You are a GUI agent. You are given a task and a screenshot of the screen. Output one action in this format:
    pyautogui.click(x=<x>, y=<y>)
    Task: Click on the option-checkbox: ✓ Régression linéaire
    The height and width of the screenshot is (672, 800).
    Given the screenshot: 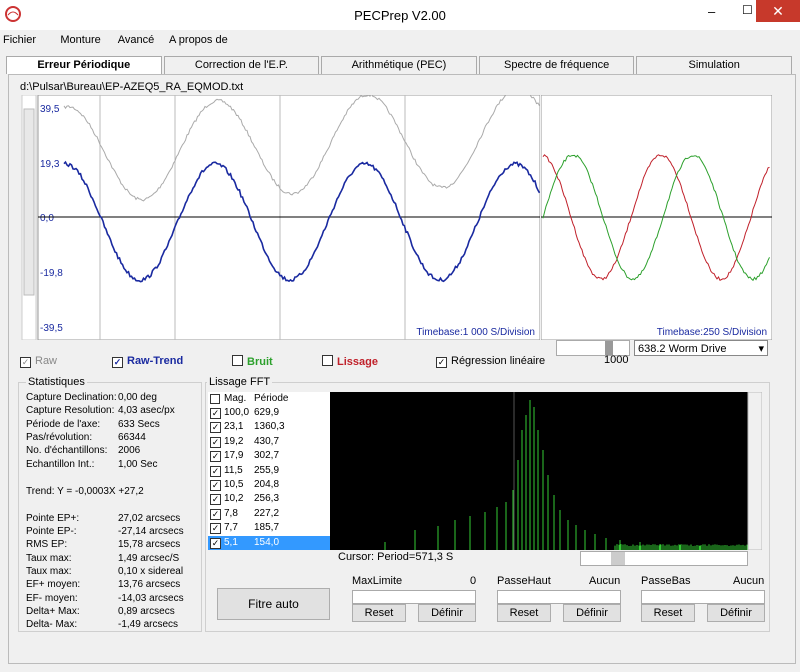 What is the action you would take?
    pyautogui.click(x=490, y=361)
    